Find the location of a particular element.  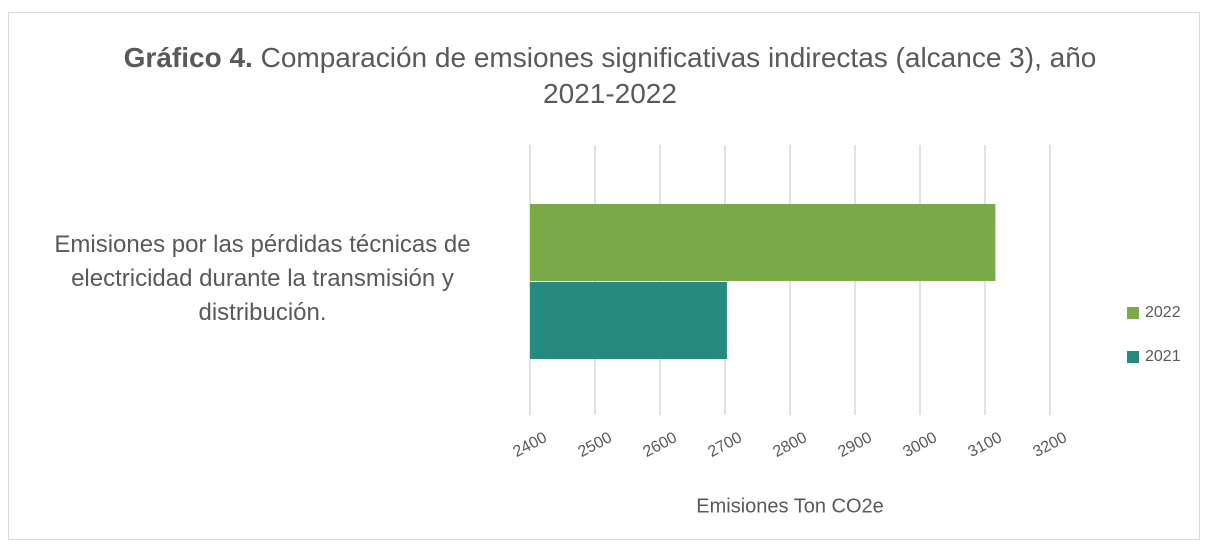

x-tick-label: 3000 is located at coordinates (920, 445).